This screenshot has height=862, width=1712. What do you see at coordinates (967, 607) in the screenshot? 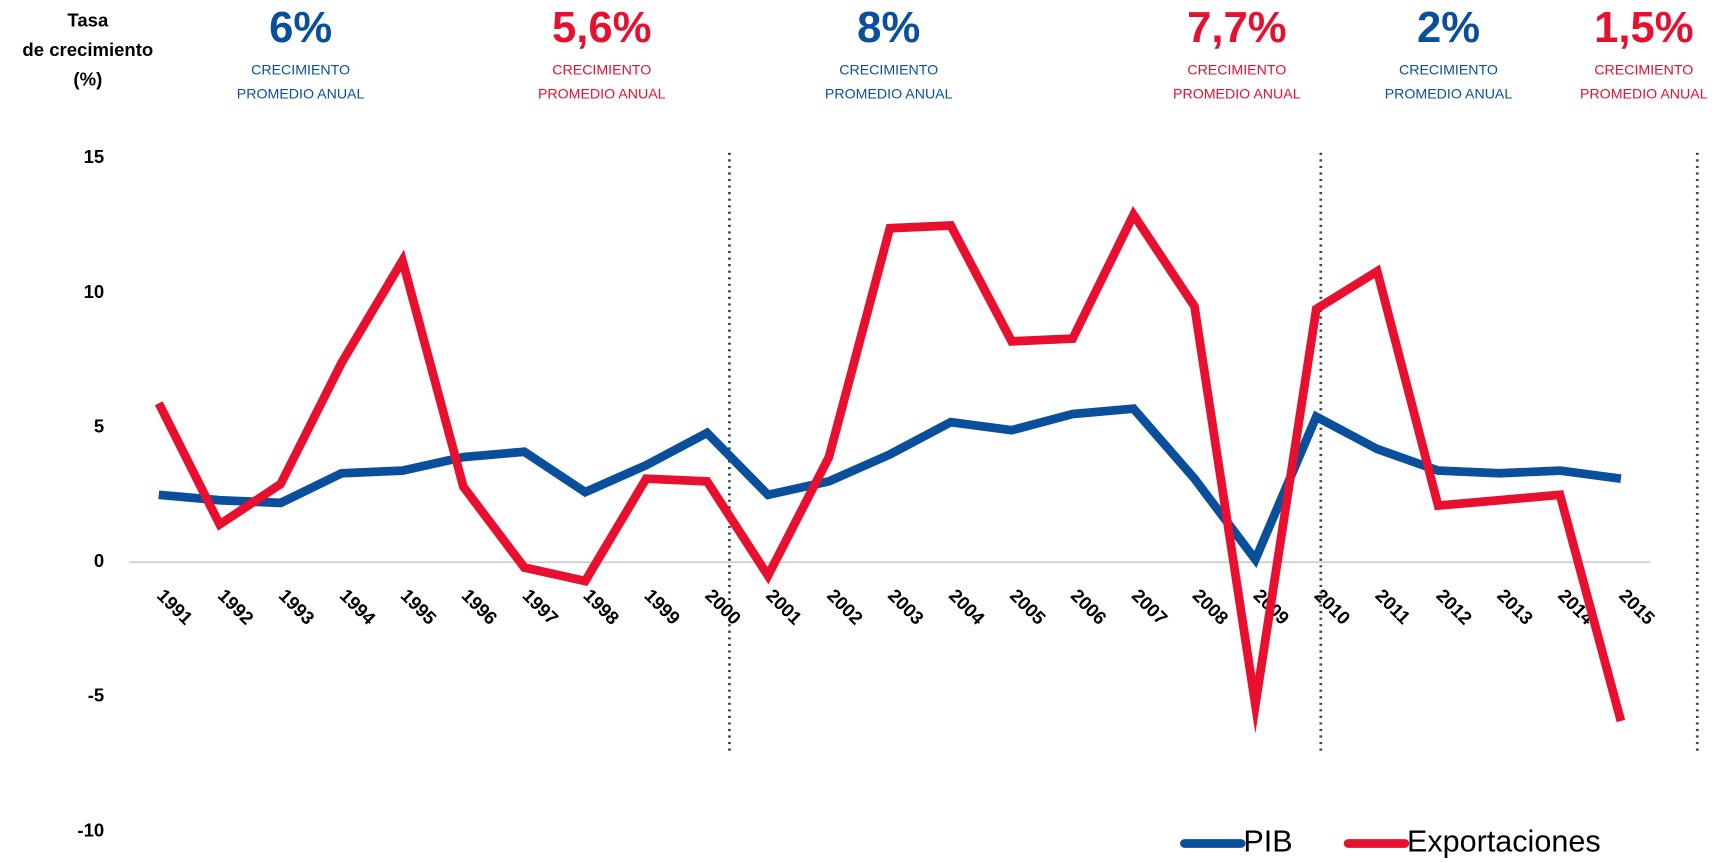
I see `x-tick-label: 2004` at bounding box center [967, 607].